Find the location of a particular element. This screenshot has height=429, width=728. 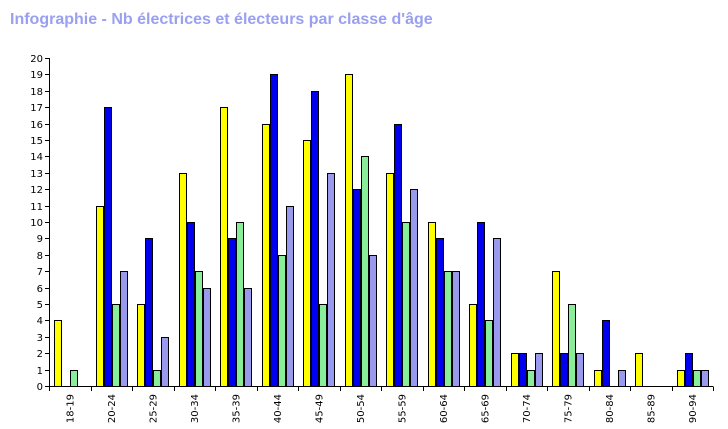

bar-25-29-s4 is located at coordinates (165, 362).